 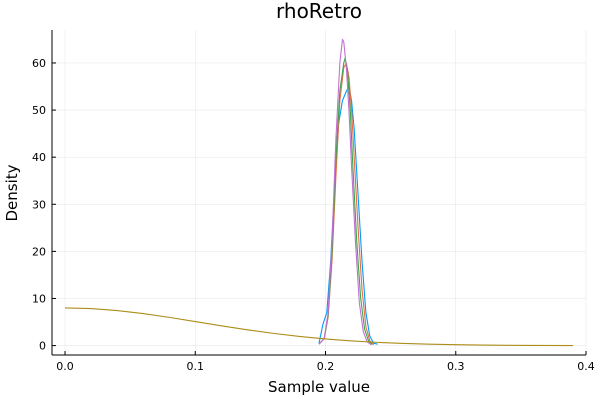 I want to click on y-tick-label: 30, so click(x=39, y=204).